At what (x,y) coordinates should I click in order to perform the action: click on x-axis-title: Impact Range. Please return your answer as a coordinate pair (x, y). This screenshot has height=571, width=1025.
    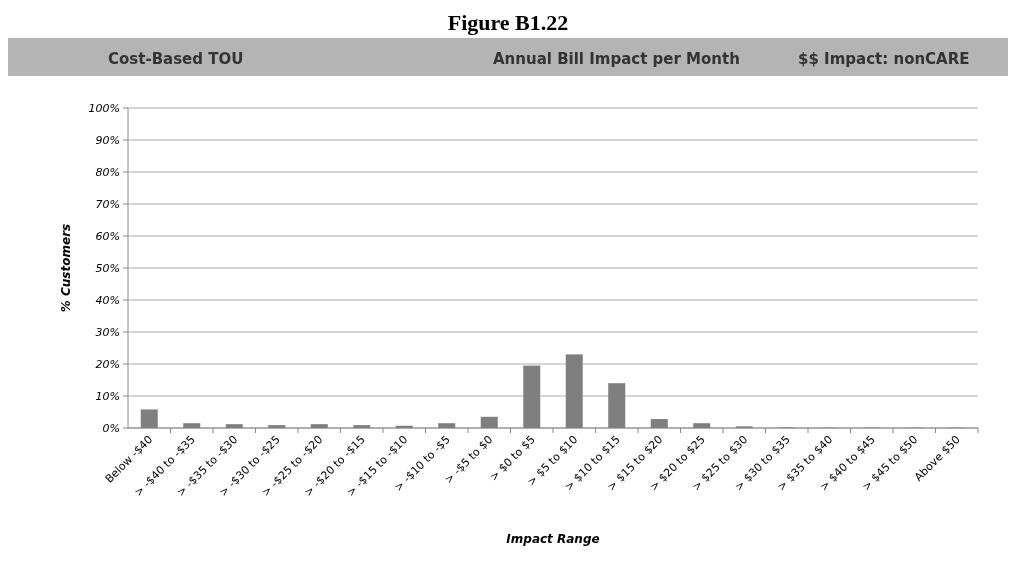
    Looking at the image, I should click on (553, 539).